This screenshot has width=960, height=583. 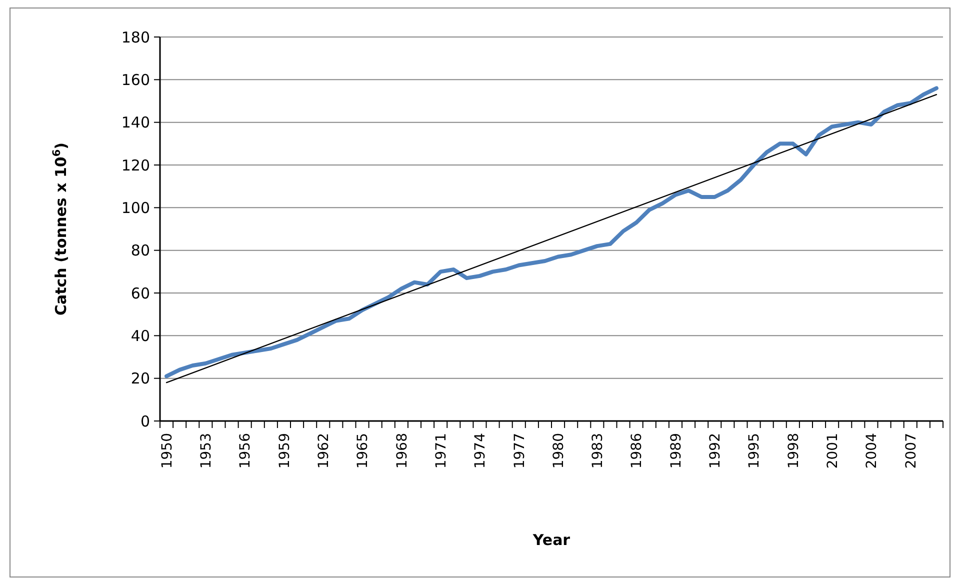 What do you see at coordinates (167, 451) in the screenshot?
I see `x-tick-label: 1950` at bounding box center [167, 451].